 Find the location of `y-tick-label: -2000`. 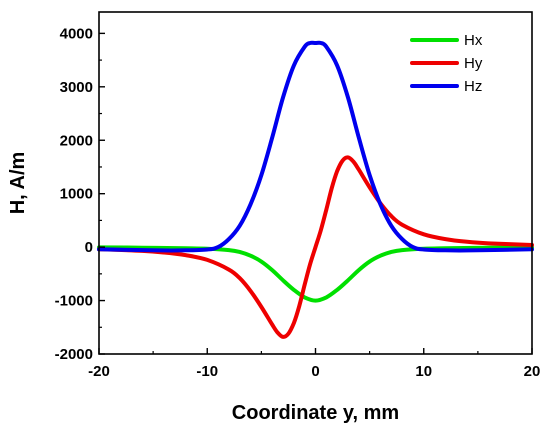

y-tick-label: -2000 is located at coordinates (74, 354).